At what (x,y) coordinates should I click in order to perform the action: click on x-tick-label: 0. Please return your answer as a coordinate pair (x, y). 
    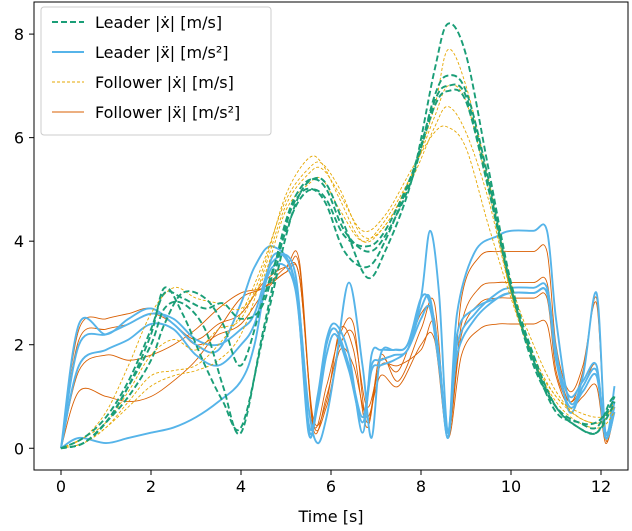
    Looking at the image, I should click on (61, 486).